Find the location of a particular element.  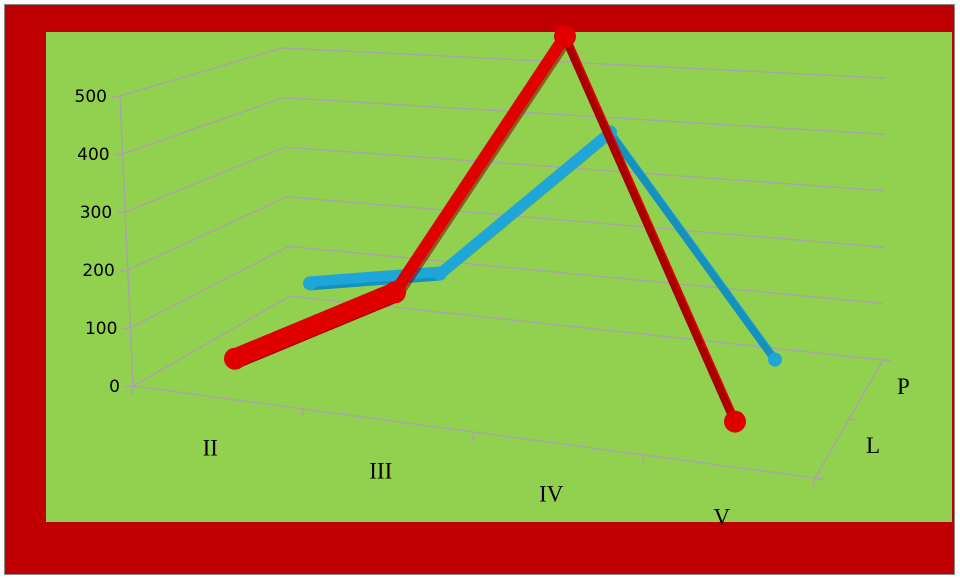

series-label: L is located at coordinates (873, 445).